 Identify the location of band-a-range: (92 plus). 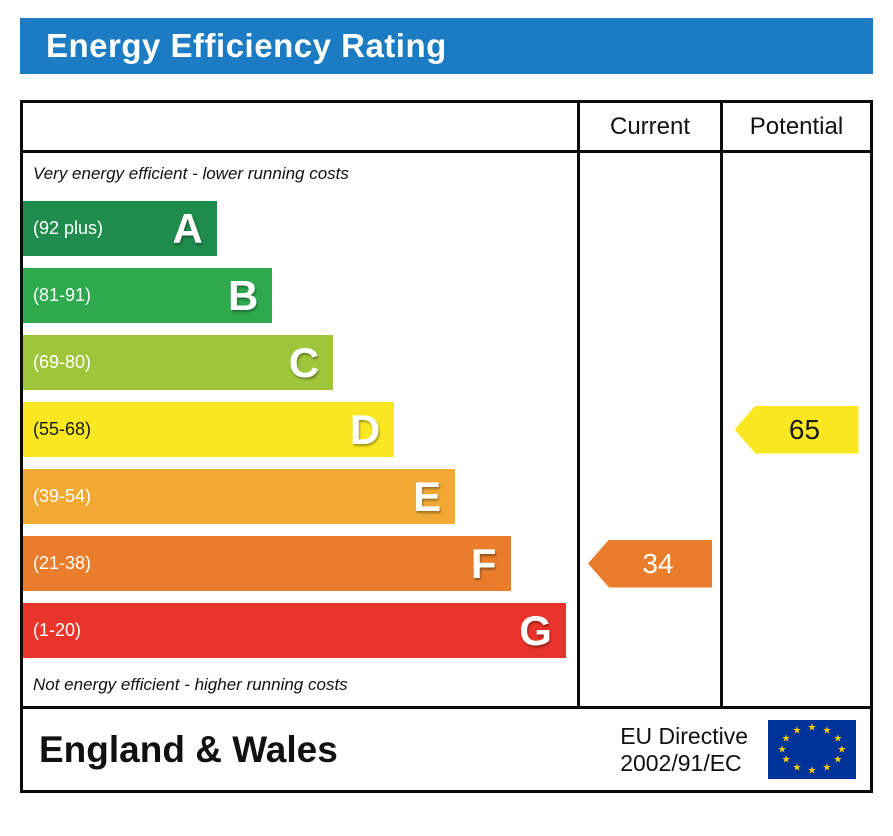
(68, 228).